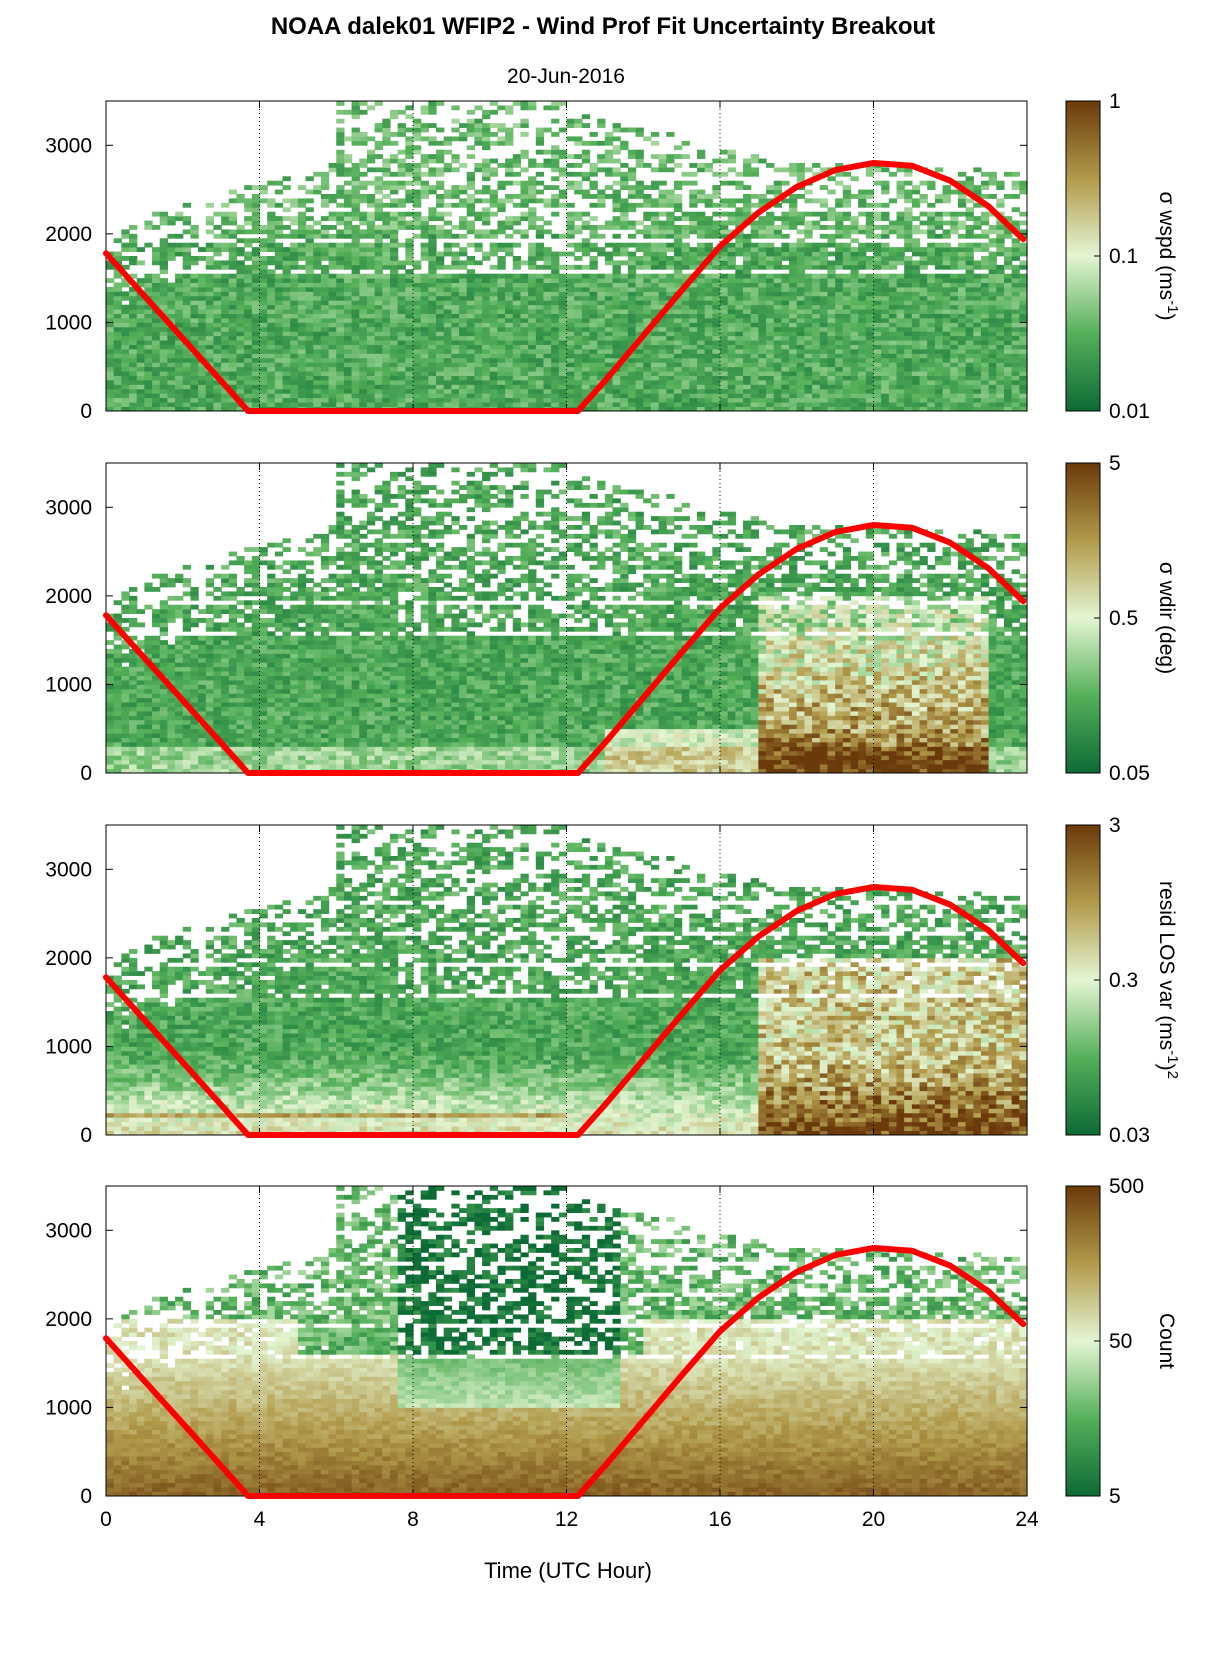 Image resolution: width=1227 pixels, height=1655 pixels. I want to click on colorbar-tick-label: 0.01, so click(1129, 411).